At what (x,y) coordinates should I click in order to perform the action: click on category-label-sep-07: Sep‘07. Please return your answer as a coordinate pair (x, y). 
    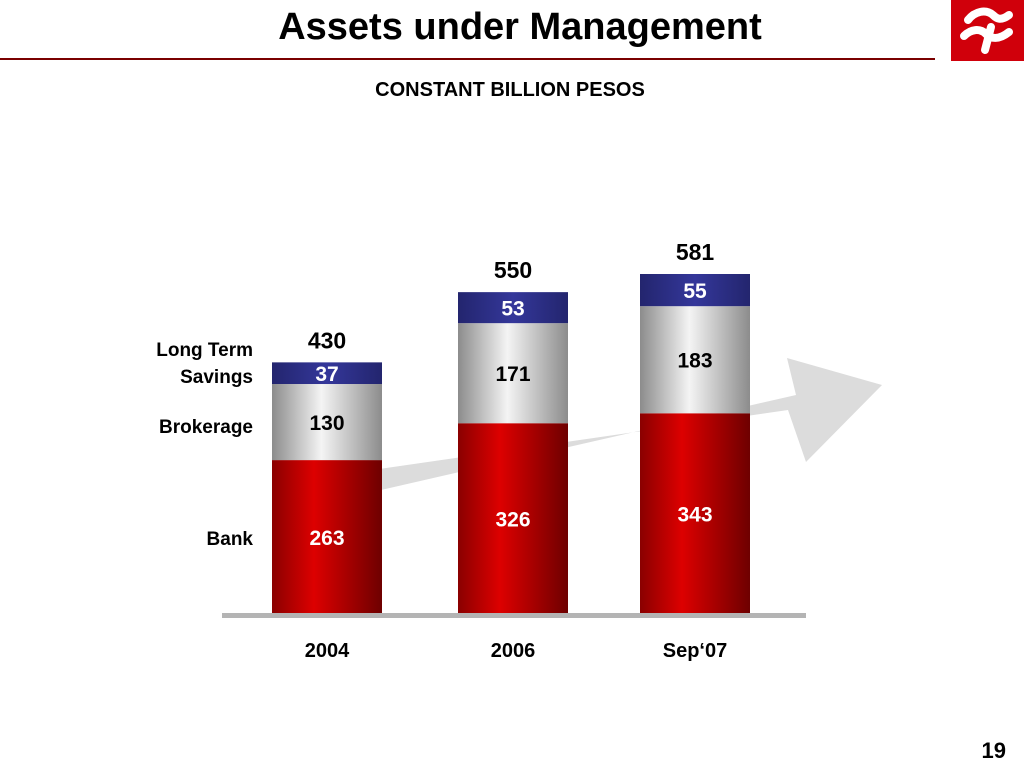
    Looking at the image, I should click on (695, 651).